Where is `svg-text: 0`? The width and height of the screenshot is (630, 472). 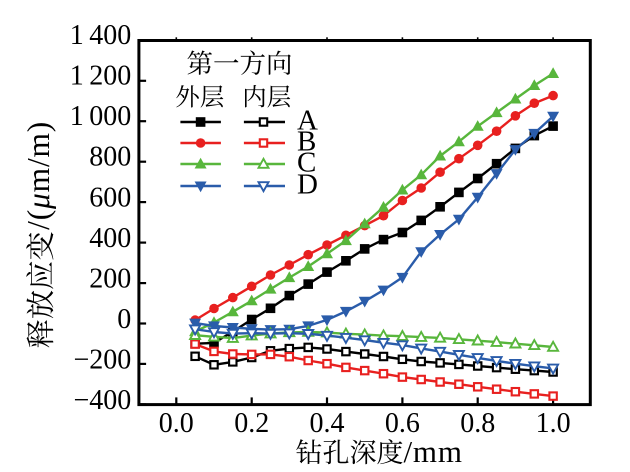
svg-text: 0 is located at coordinates (124, 319).